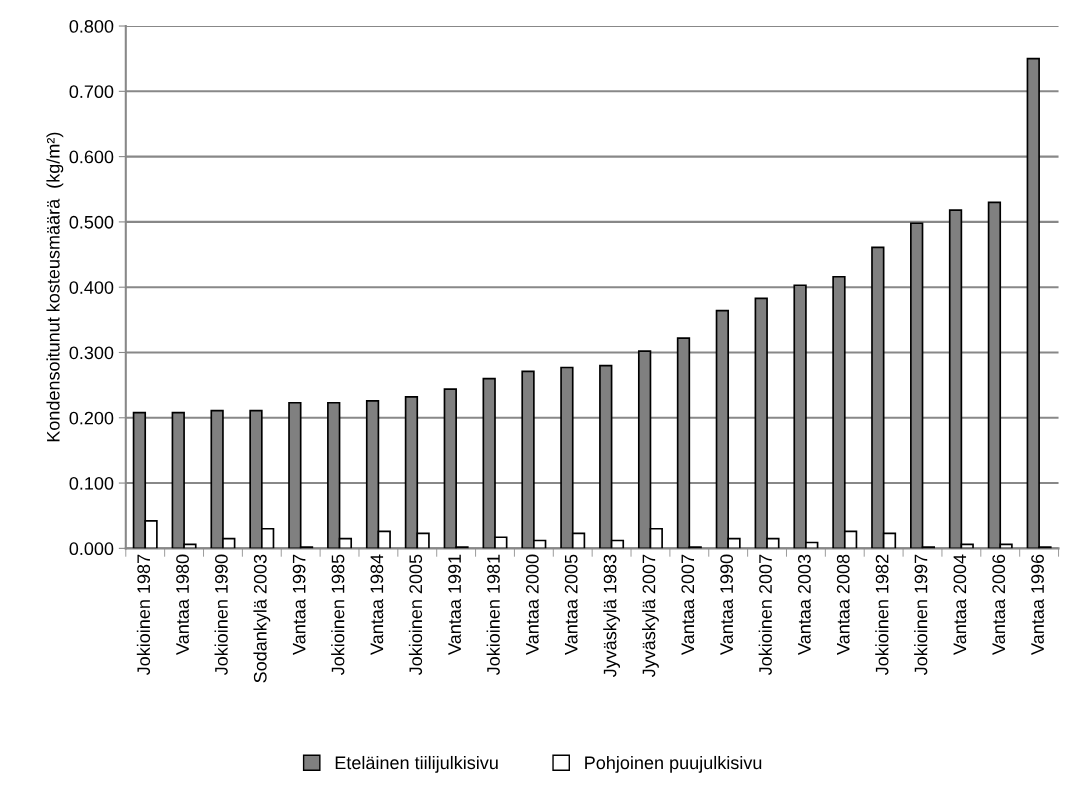 The image size is (1066, 789). Describe the element at coordinates (91, 26) in the screenshot. I see `y-tick-label: 0.800` at that location.